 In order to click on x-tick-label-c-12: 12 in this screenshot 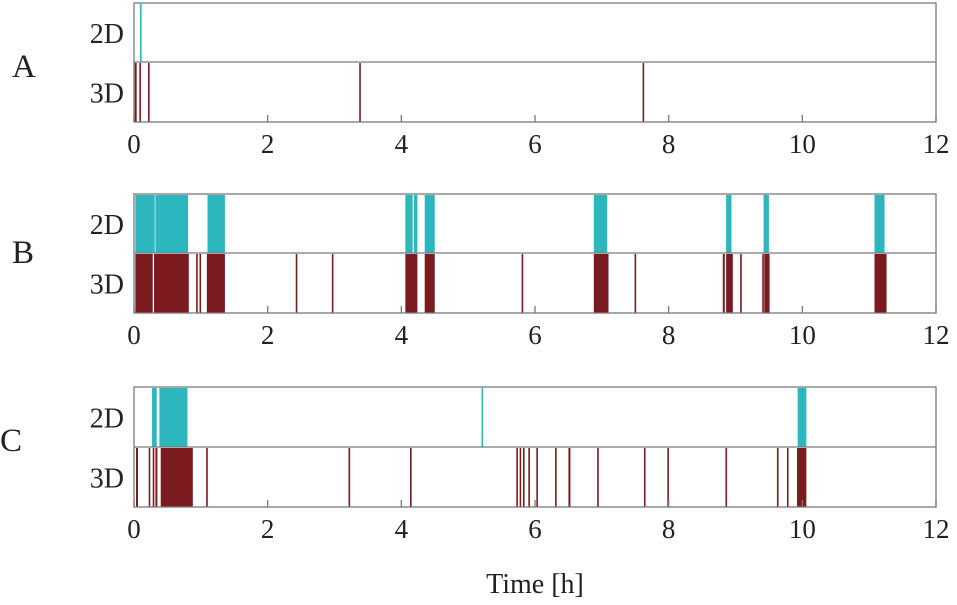, I will do `click(936, 529)`.